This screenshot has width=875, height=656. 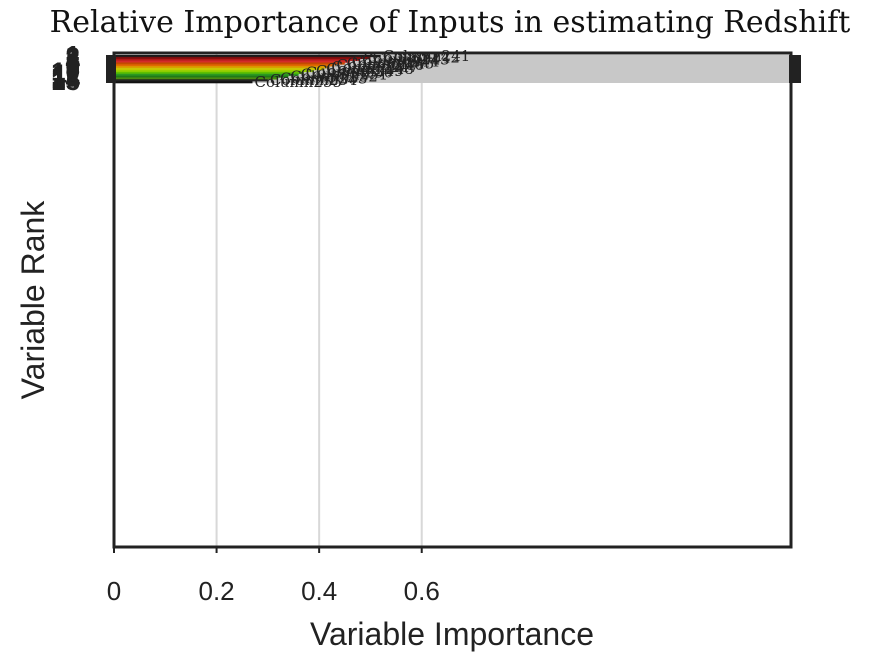 I want to click on bar-label-4: Column244, so click(x=395, y=61).